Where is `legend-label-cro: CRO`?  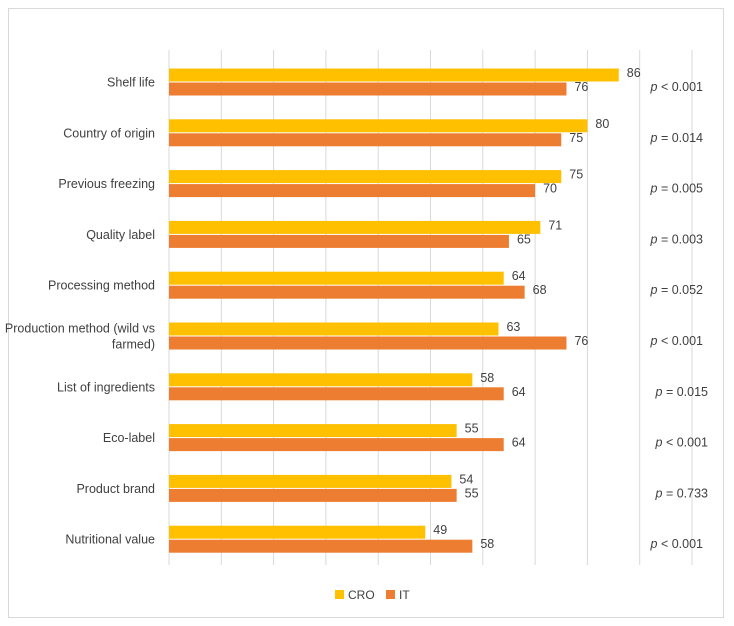
legend-label-cro: CRO is located at coordinates (361, 595).